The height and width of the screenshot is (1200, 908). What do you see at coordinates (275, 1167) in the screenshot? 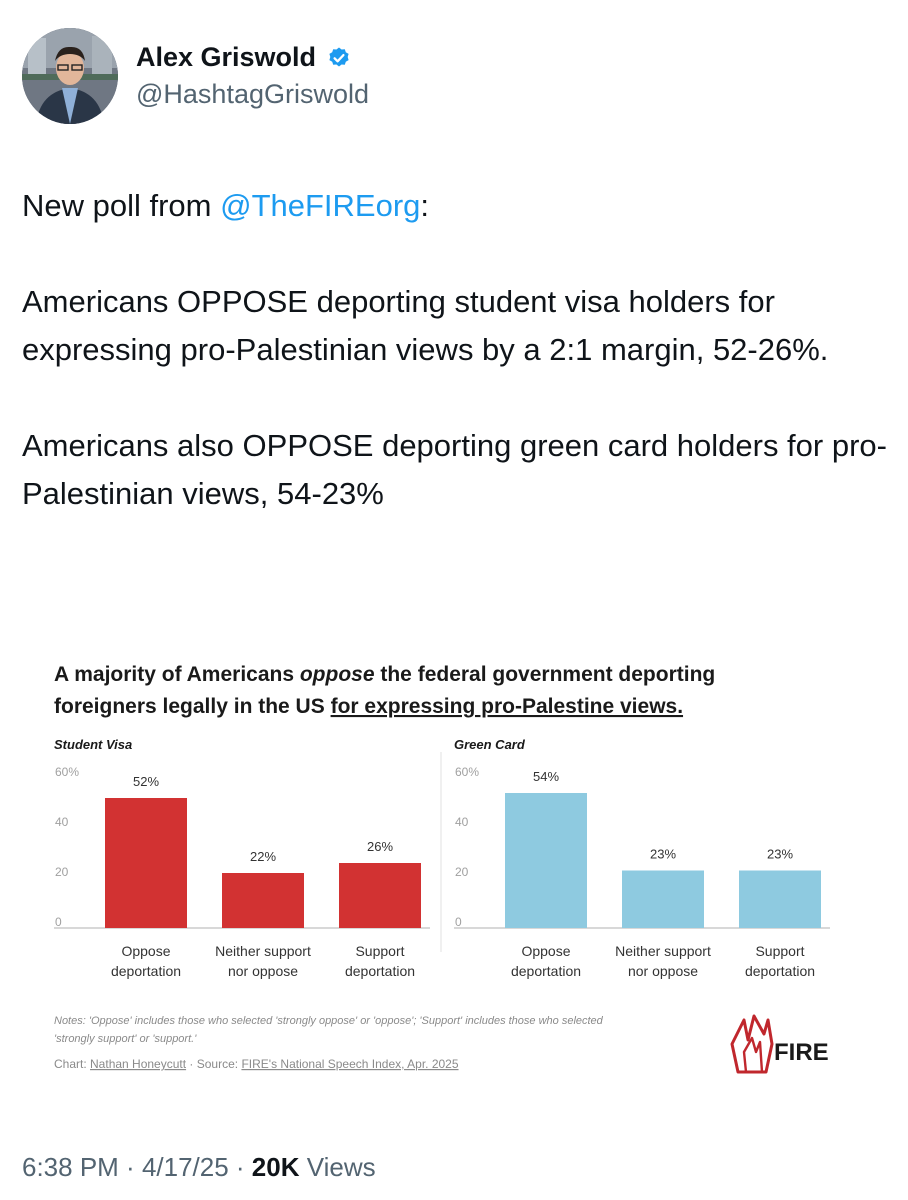
I see `views-count: 20K` at bounding box center [275, 1167].